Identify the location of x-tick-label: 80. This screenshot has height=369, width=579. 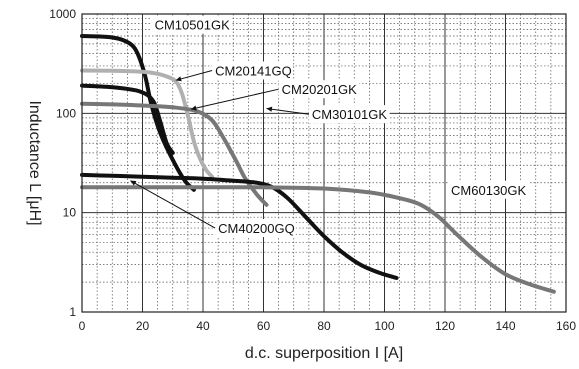
(324, 326).